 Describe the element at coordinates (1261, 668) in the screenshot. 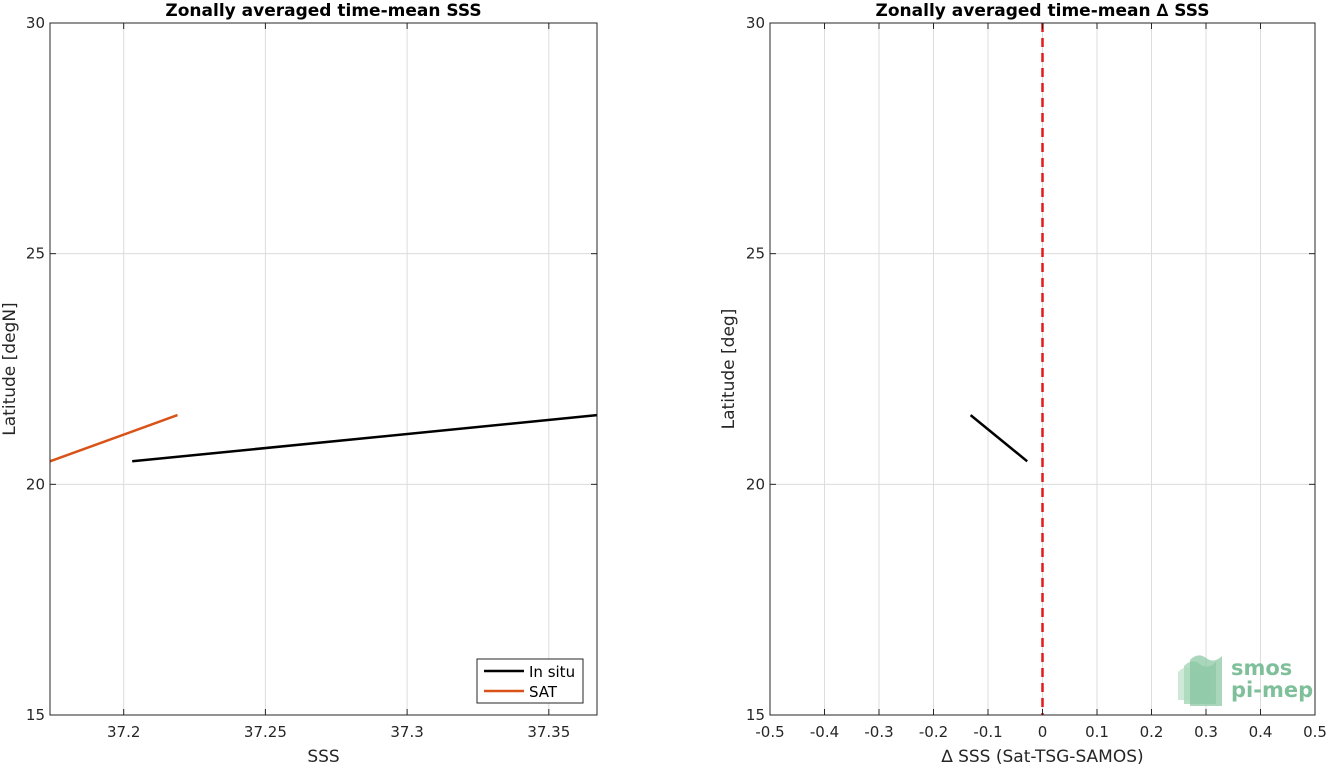

I see `logo-text-smos: smos` at that location.